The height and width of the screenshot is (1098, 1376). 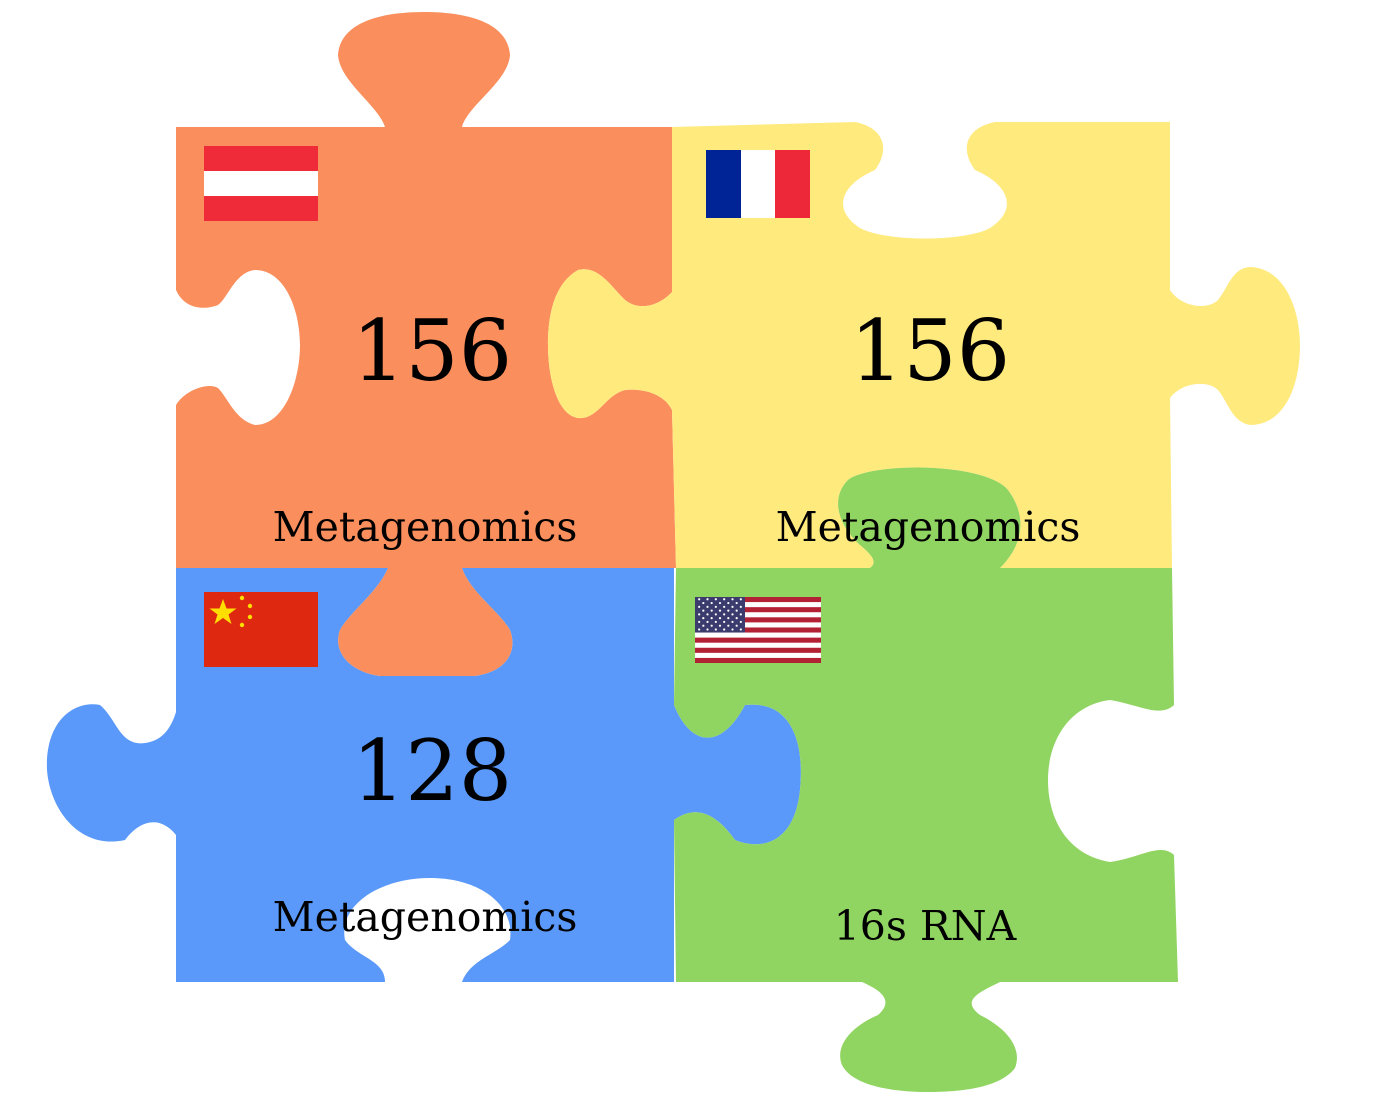 I want to click on piece-orange-value: 156, so click(x=432, y=351).